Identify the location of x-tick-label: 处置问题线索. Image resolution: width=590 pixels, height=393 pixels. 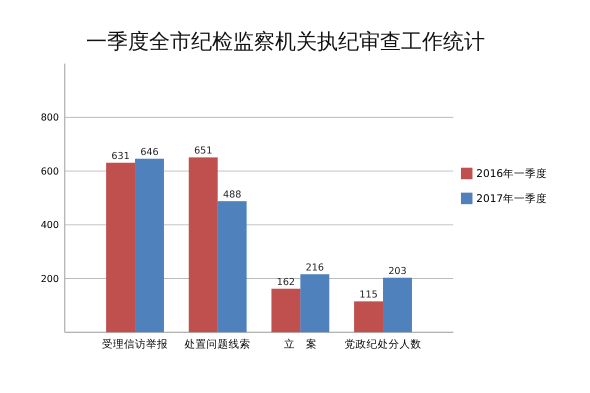
(217, 344).